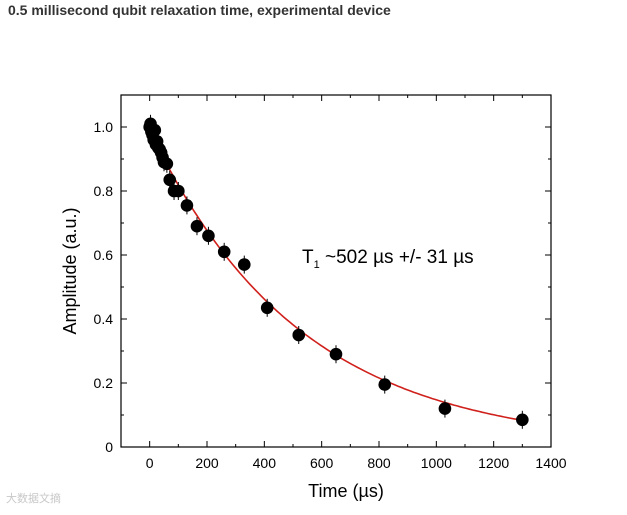 This screenshot has height=515, width=627. Describe the element at coordinates (322, 463) in the screenshot. I see `x-tick-label: 600` at that location.